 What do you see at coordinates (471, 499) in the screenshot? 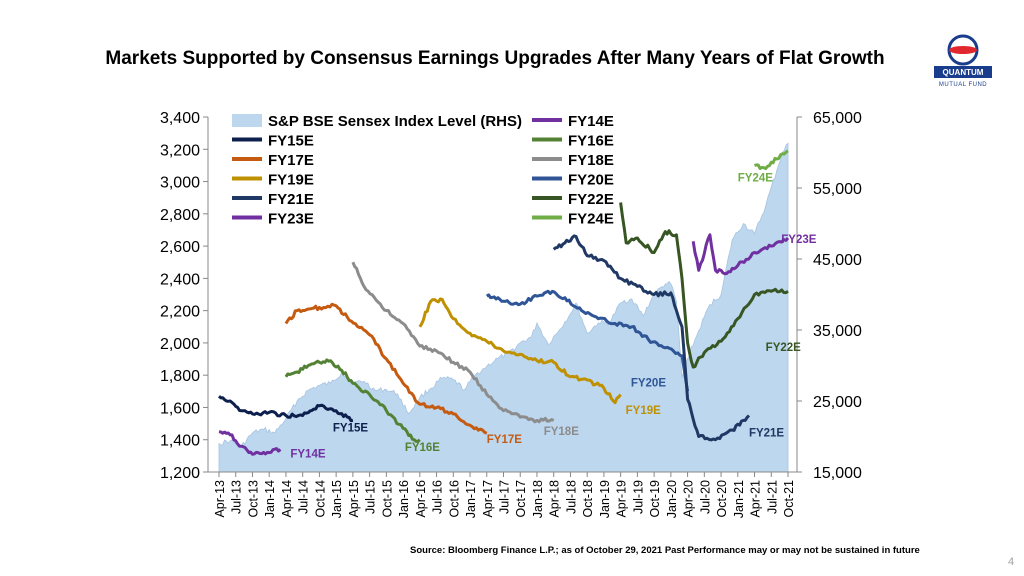
I see `x-tick-label: Jan-17` at bounding box center [471, 499].